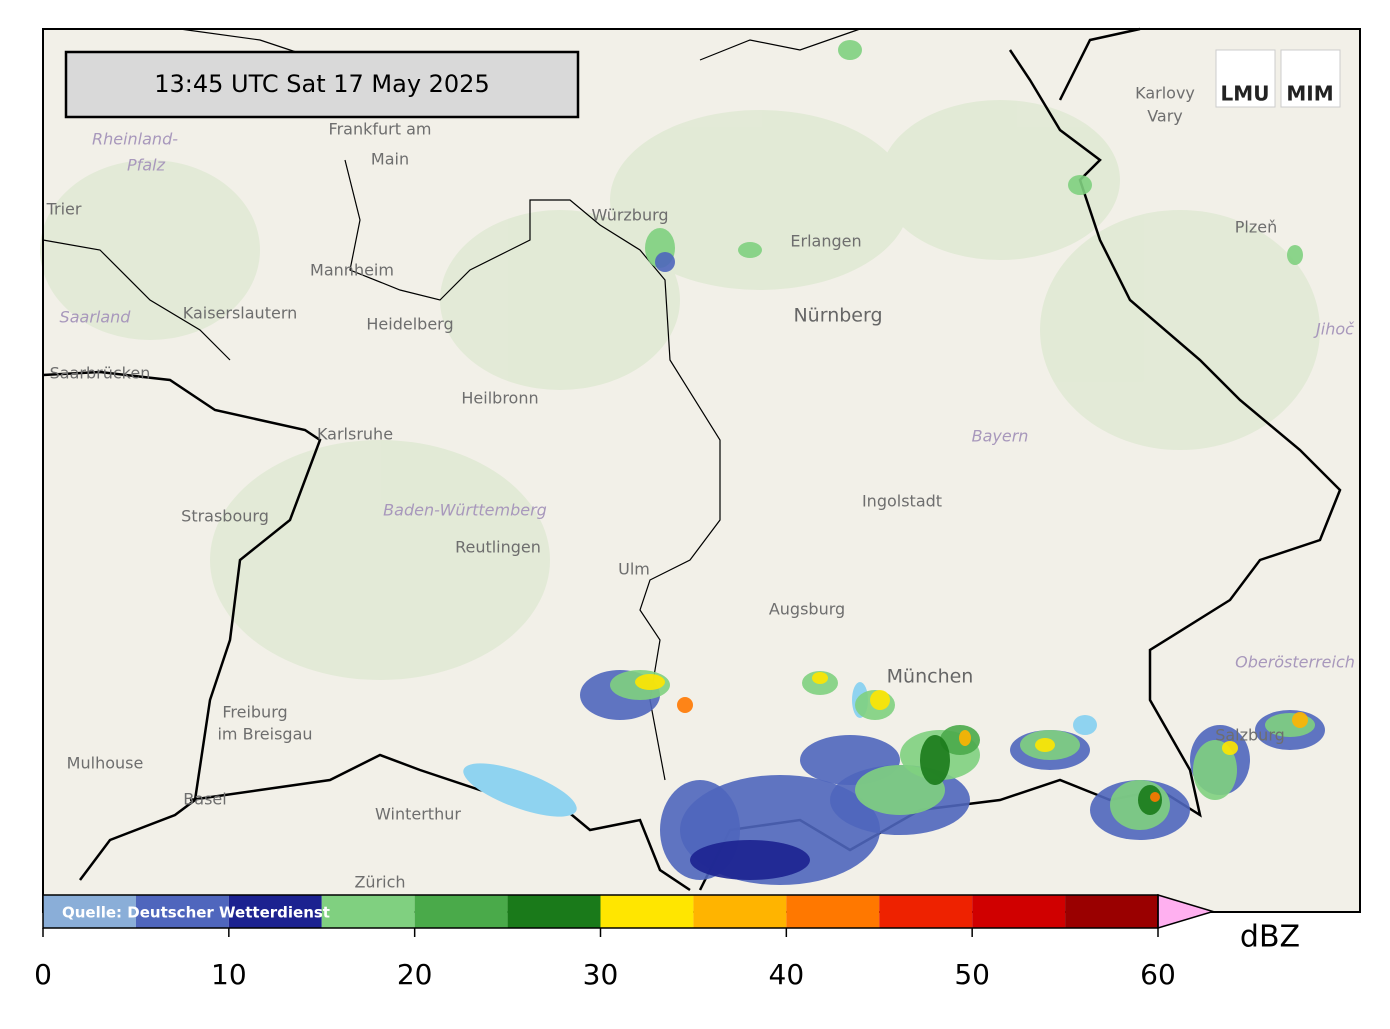 The image size is (1390, 1029). Describe the element at coordinates (1270, 937) in the screenshot. I see `unit-label: dBZ` at that location.